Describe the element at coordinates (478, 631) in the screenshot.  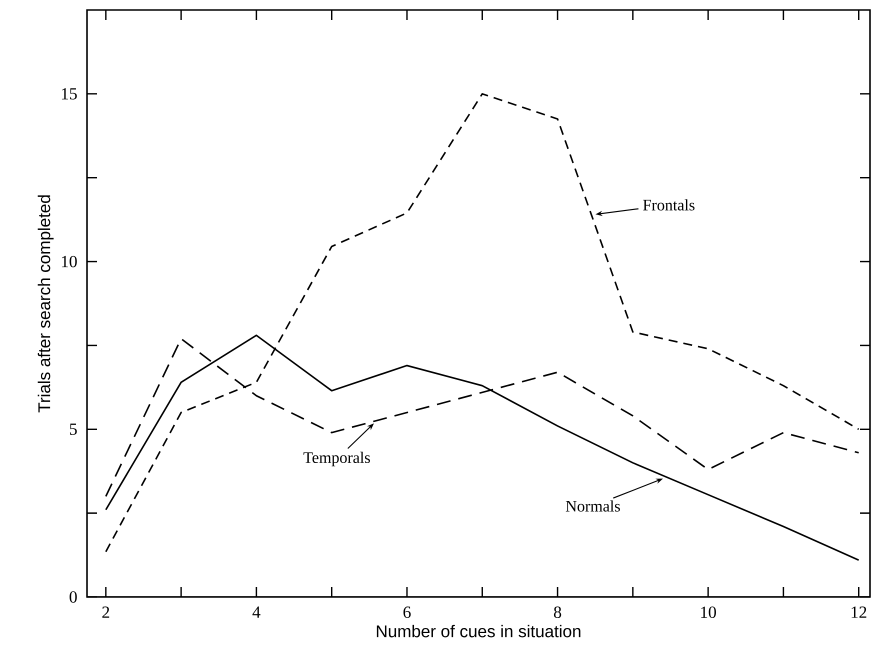
I see `x-axis-title: Number of cues in situation` at that location.